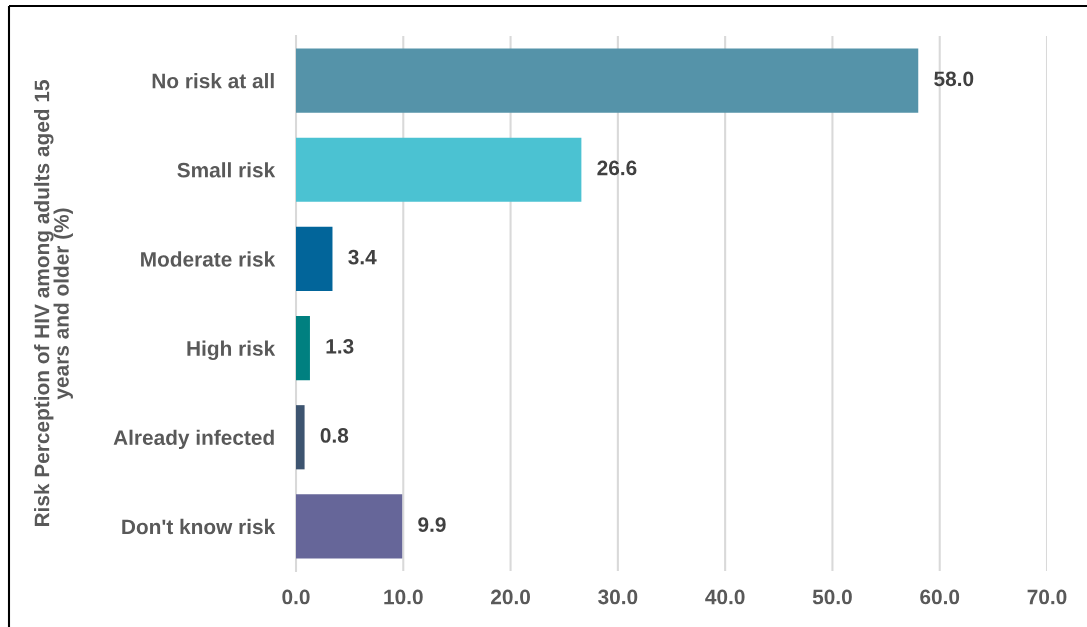 The width and height of the screenshot is (1087, 627). What do you see at coordinates (403, 597) in the screenshot?
I see `x-tick-label: 10.0` at bounding box center [403, 597].